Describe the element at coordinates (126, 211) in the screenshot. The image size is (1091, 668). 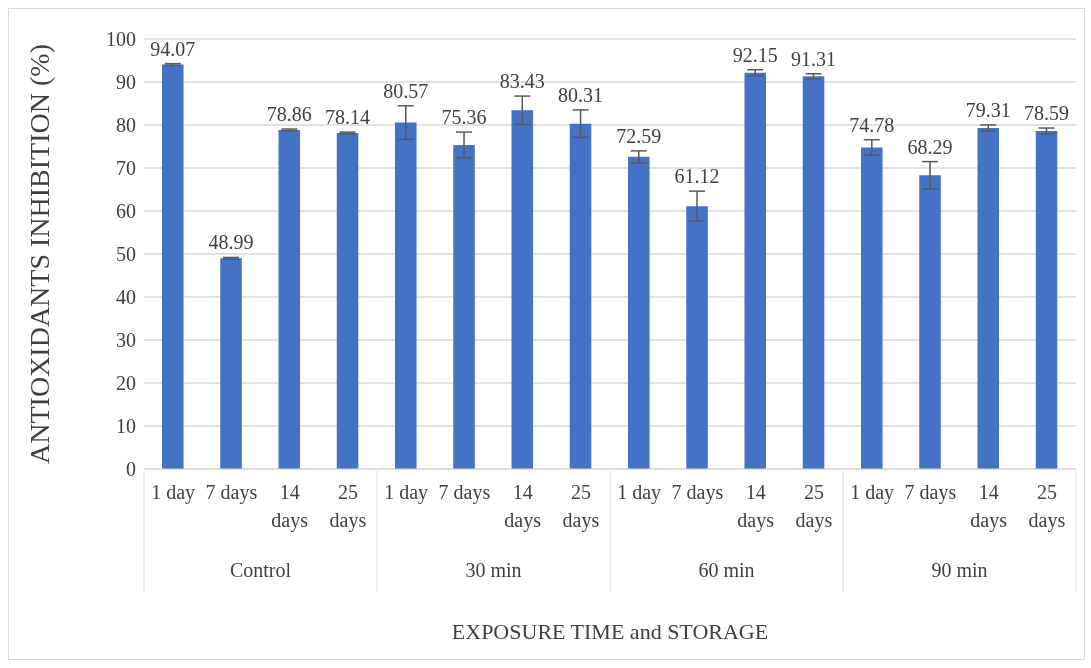
I see `y-tick-label: 60` at that location.